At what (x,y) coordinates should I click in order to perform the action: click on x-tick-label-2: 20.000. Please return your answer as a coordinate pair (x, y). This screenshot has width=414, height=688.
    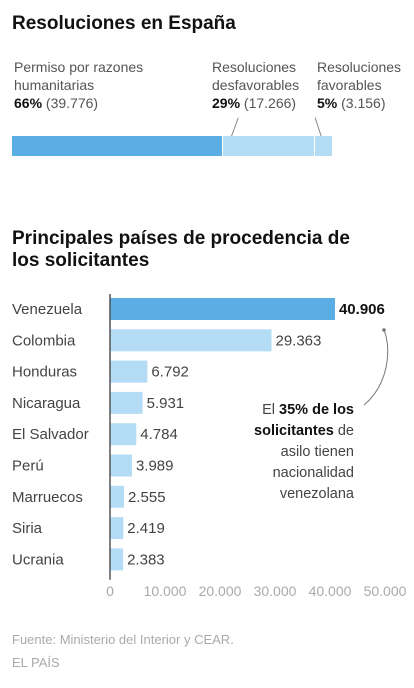
    Looking at the image, I should click on (220, 591).